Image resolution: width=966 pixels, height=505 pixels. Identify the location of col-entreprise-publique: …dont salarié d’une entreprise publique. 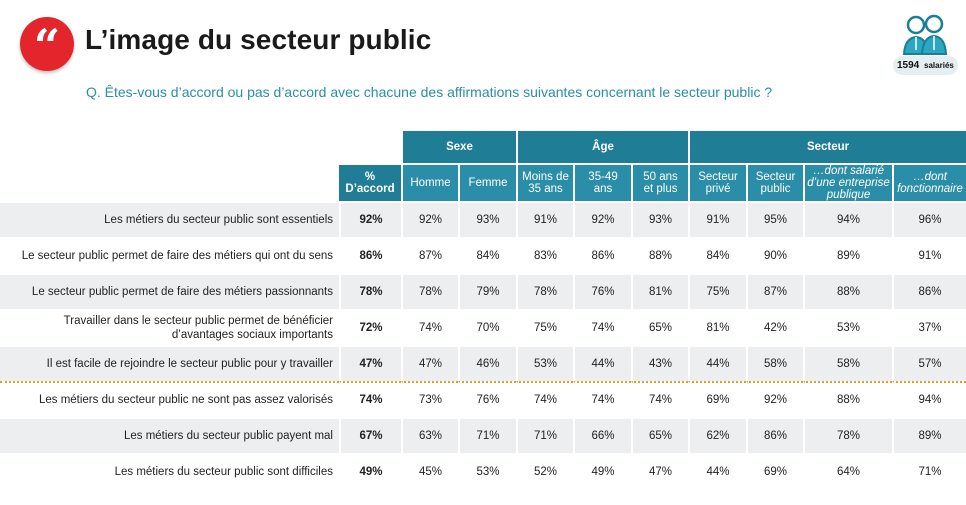
(848, 182).